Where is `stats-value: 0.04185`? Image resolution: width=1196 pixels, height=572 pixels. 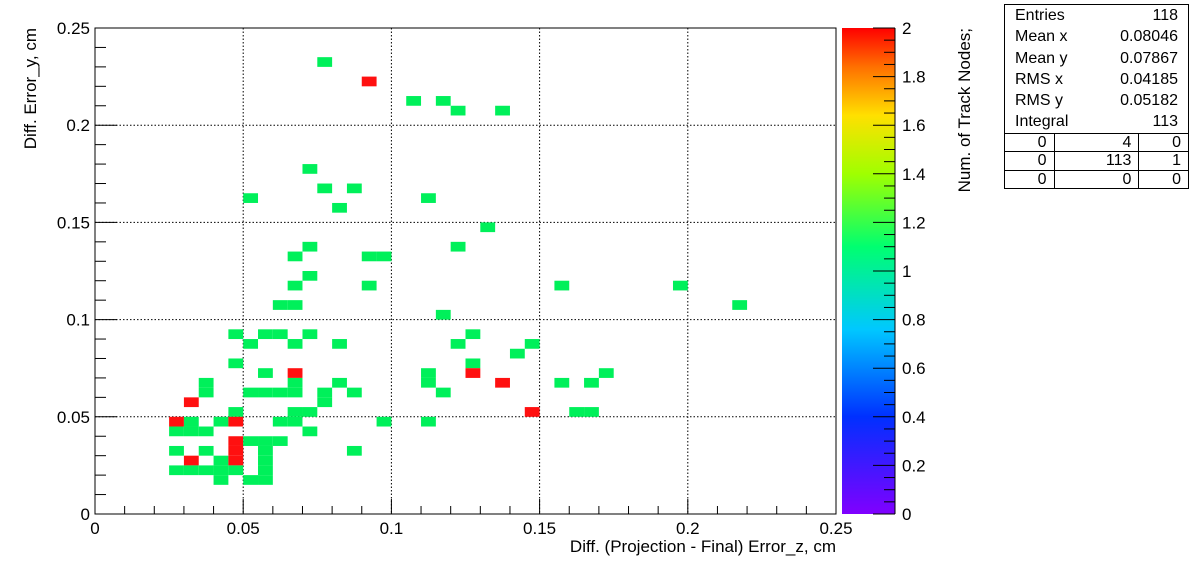
stats-value: 0.04185 is located at coordinates (1149, 79).